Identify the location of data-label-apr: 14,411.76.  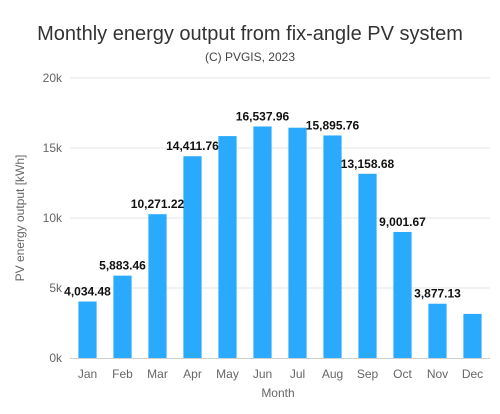
(192, 146).